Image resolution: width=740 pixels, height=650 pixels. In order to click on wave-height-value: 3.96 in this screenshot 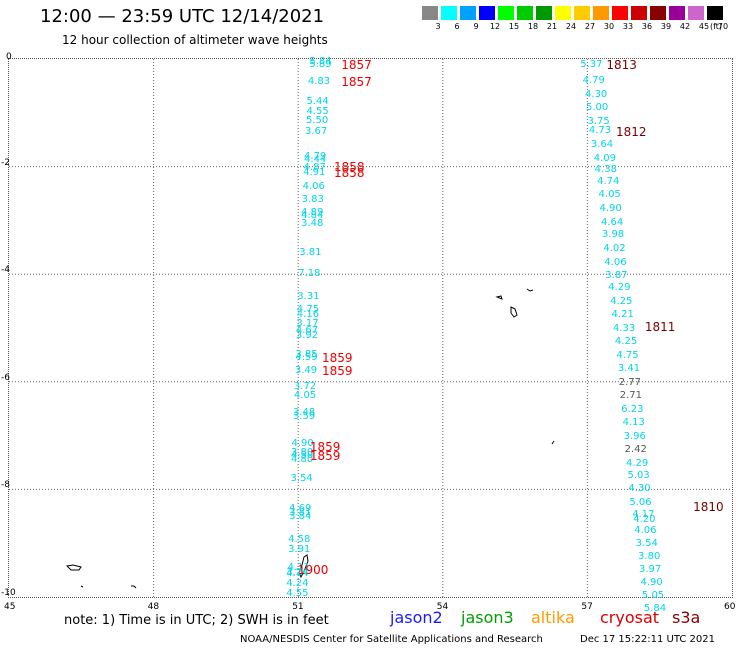, I will do `click(634, 436)`.